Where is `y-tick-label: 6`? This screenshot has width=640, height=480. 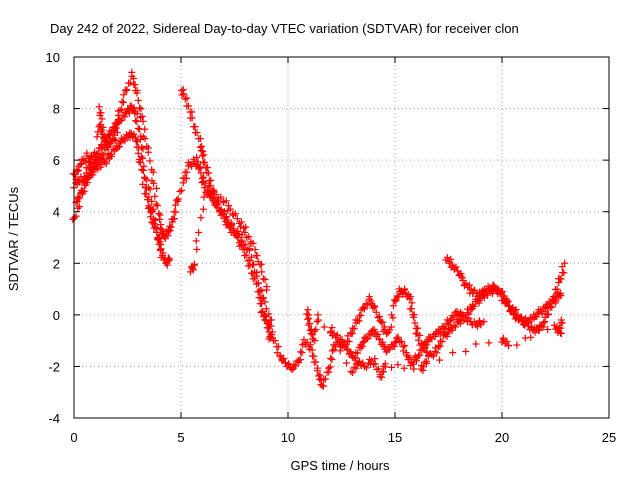
y-tick-label: 6 is located at coordinates (56, 160).